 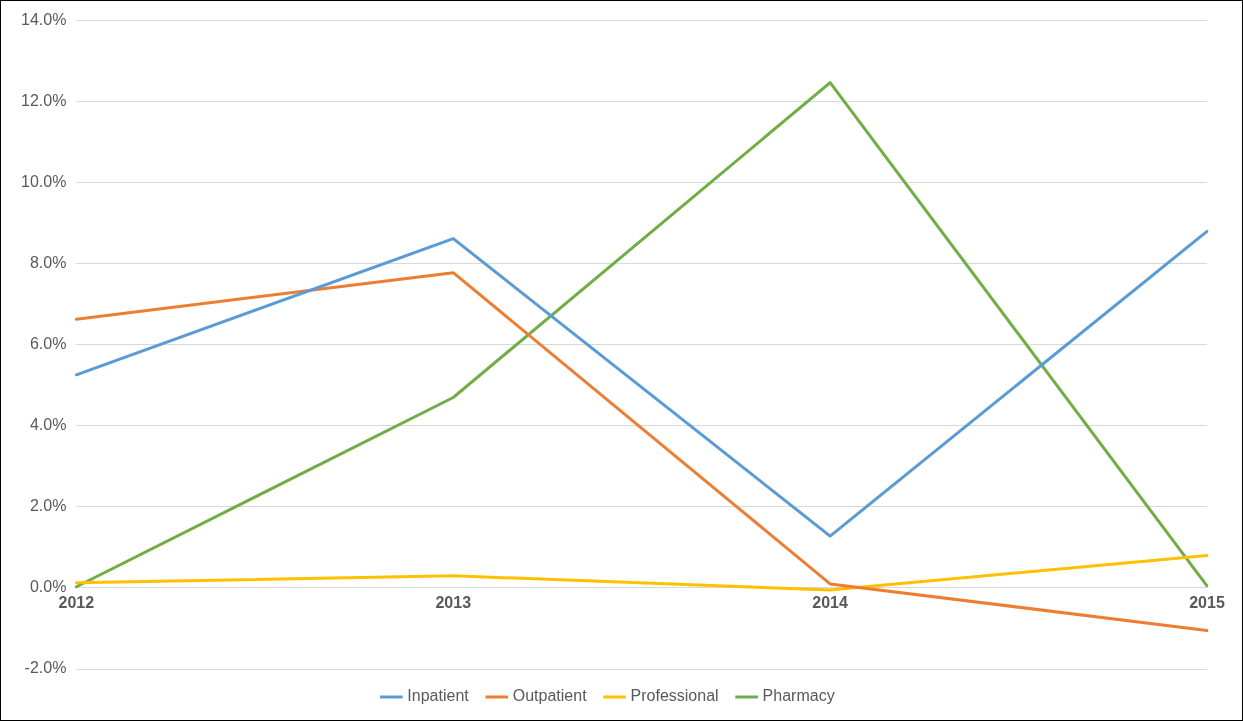 I want to click on y-tick-label: 10.0%, so click(x=43, y=182).